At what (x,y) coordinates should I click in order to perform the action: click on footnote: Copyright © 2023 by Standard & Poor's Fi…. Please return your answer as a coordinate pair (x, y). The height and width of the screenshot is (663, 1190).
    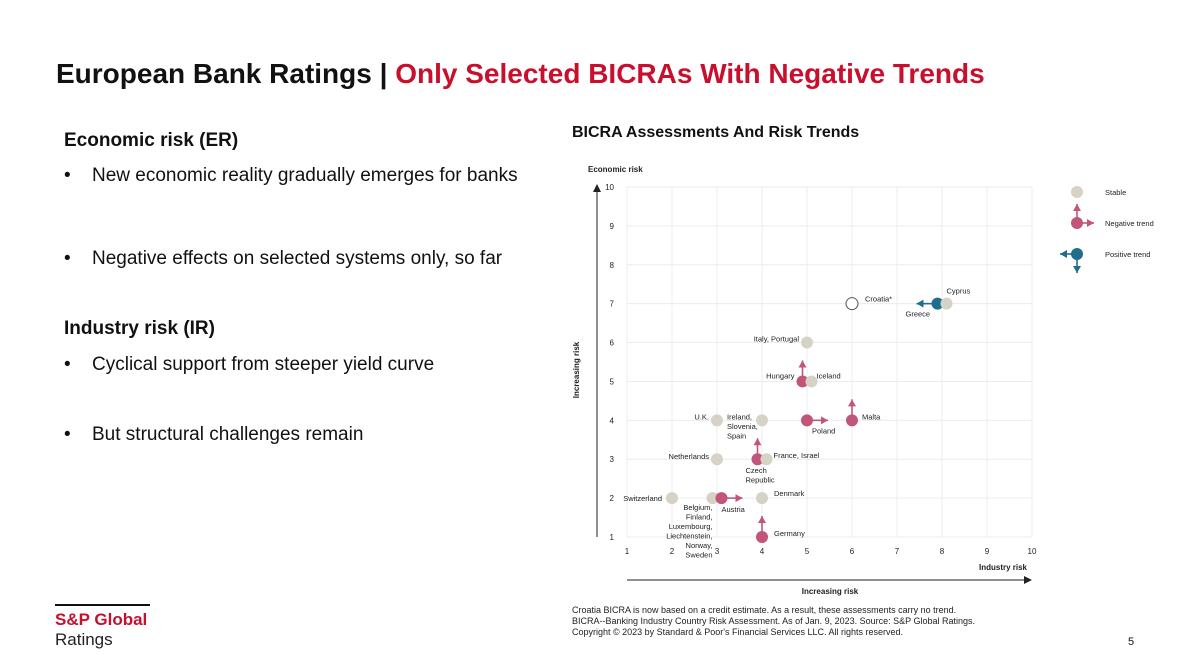
    Looking at the image, I should click on (738, 632).